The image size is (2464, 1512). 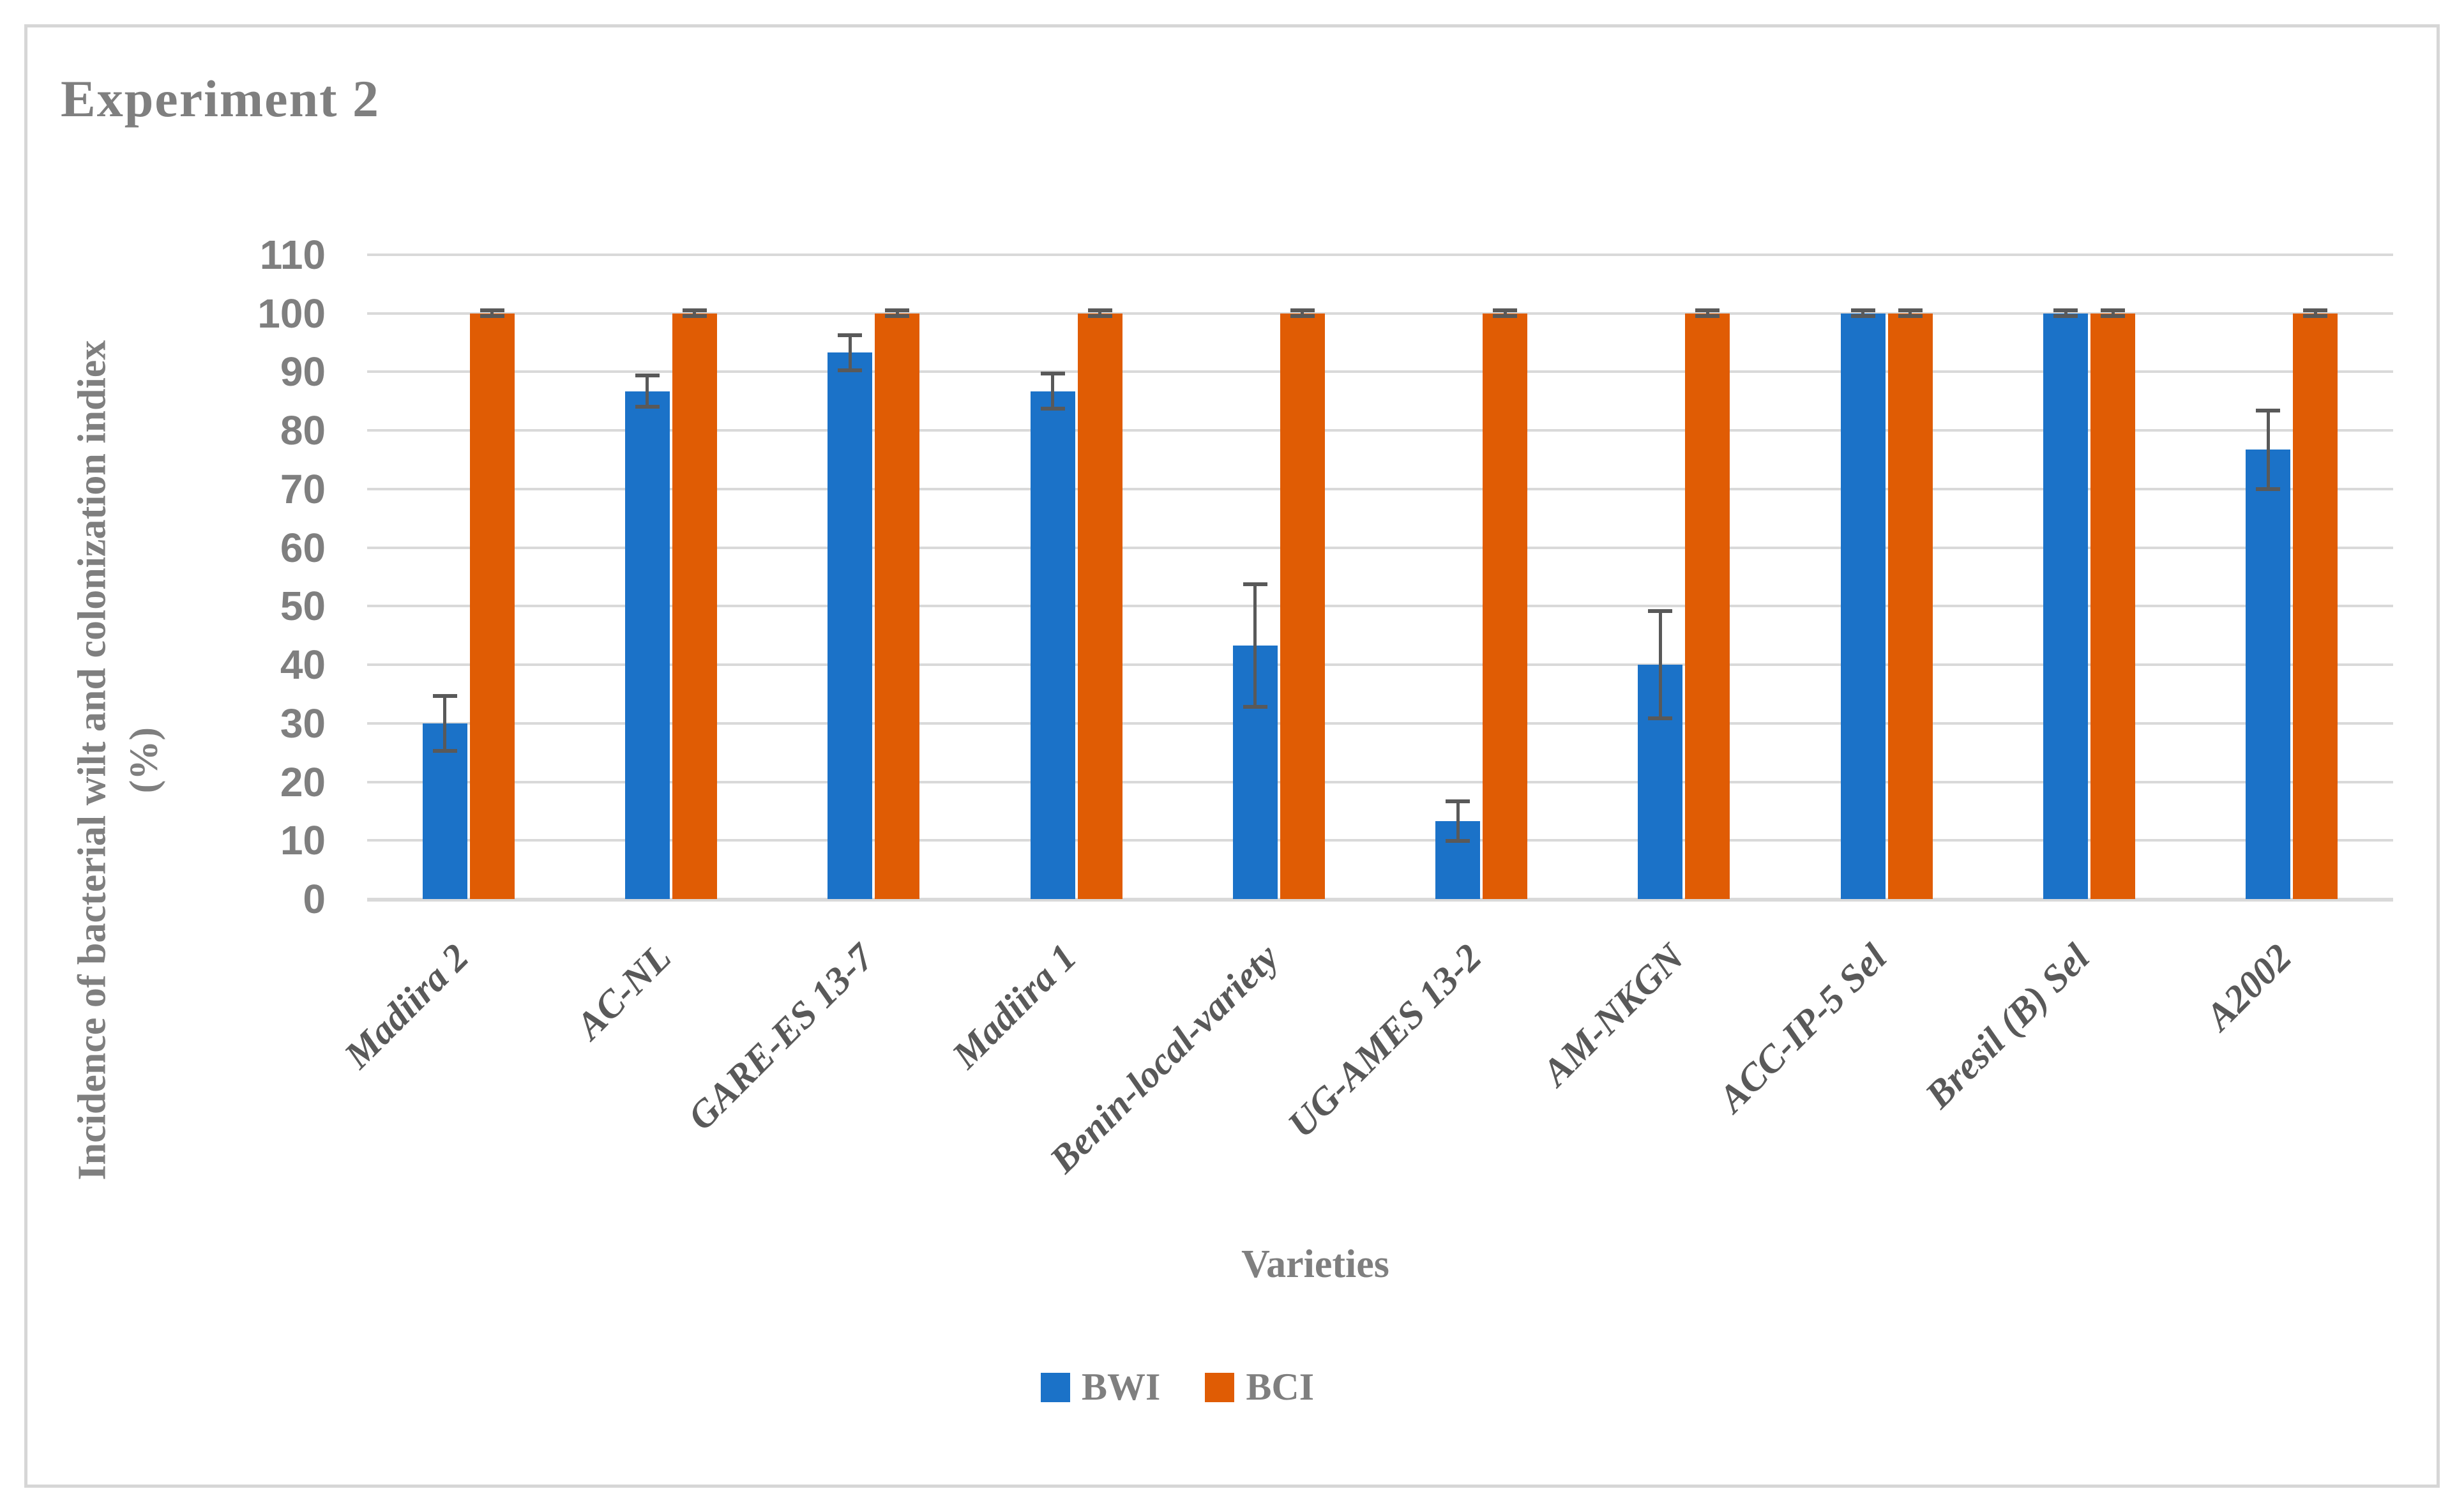 I want to click on y-tick-label: 20, so click(x=303, y=782).